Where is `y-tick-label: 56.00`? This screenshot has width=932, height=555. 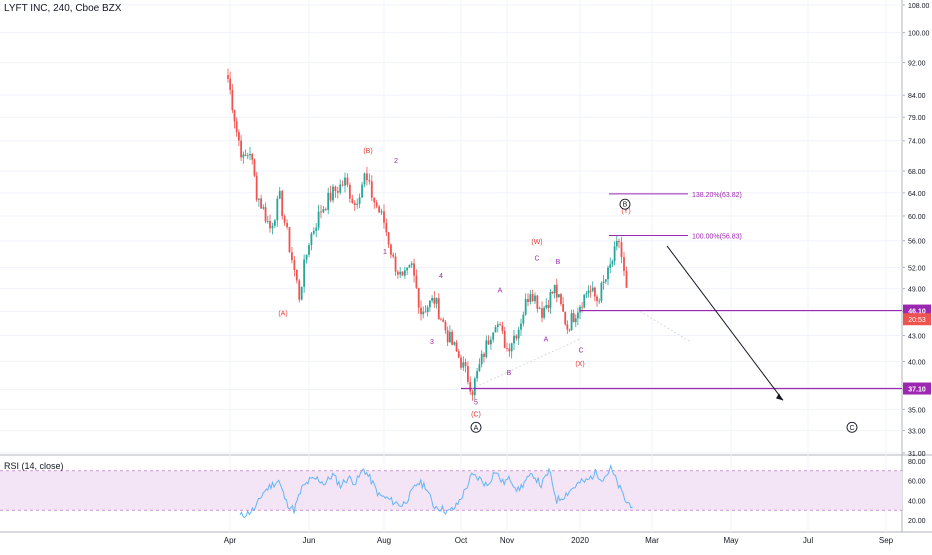
y-tick-label: 56.00 is located at coordinates (917, 242).